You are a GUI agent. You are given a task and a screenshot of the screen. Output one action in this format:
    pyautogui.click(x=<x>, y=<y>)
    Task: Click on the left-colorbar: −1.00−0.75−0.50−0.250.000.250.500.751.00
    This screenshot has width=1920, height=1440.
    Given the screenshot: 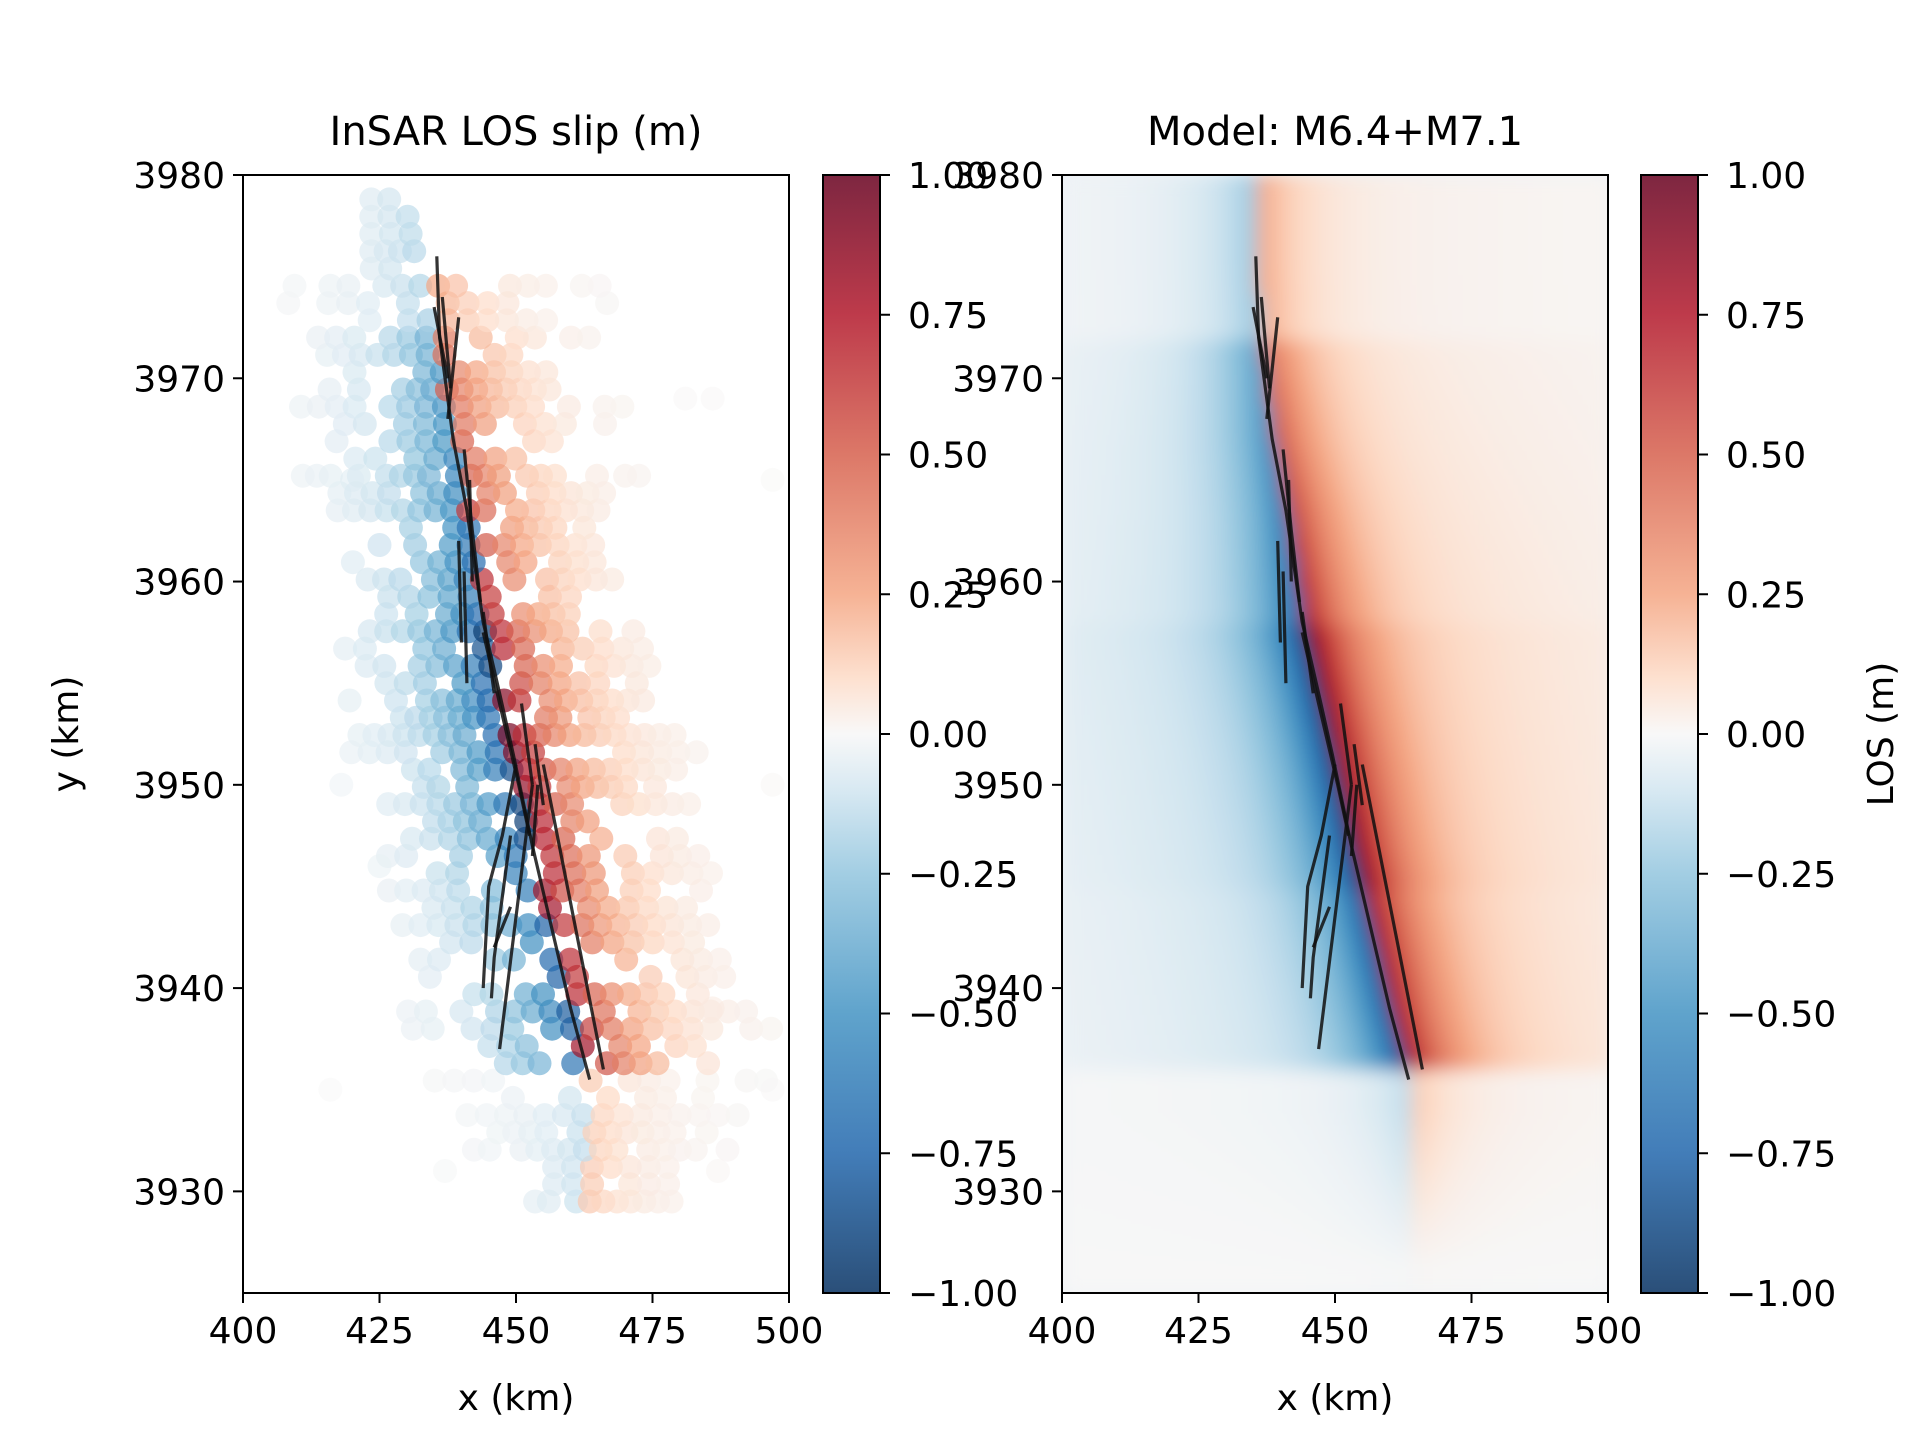 What is the action you would take?
    pyautogui.click(x=920, y=735)
    